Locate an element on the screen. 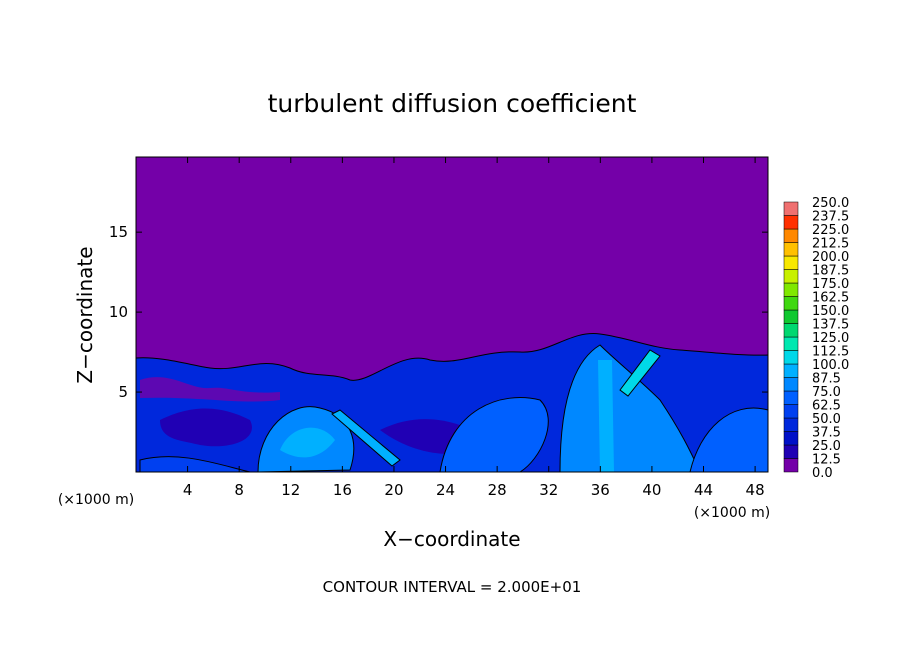 Image resolution: width=904 pixels, height=658 pixels. colorbar-label: 150.0 is located at coordinates (830, 311).